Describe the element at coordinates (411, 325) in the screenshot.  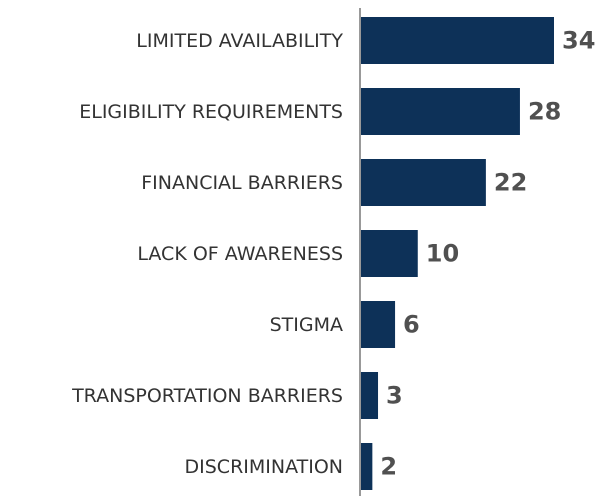
I see `value-label: 6` at that location.